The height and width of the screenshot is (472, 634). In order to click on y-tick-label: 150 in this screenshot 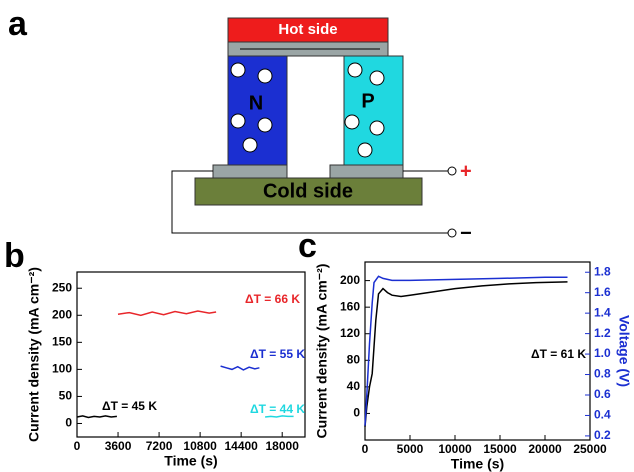, I will do `click(62, 341)`.